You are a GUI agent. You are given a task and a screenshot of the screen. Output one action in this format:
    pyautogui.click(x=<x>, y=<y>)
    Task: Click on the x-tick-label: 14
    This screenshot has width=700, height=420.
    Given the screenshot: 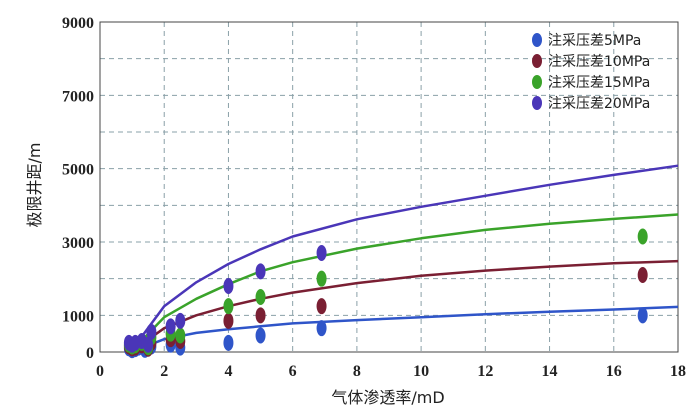 What is the action you would take?
    pyautogui.click(x=550, y=371)
    